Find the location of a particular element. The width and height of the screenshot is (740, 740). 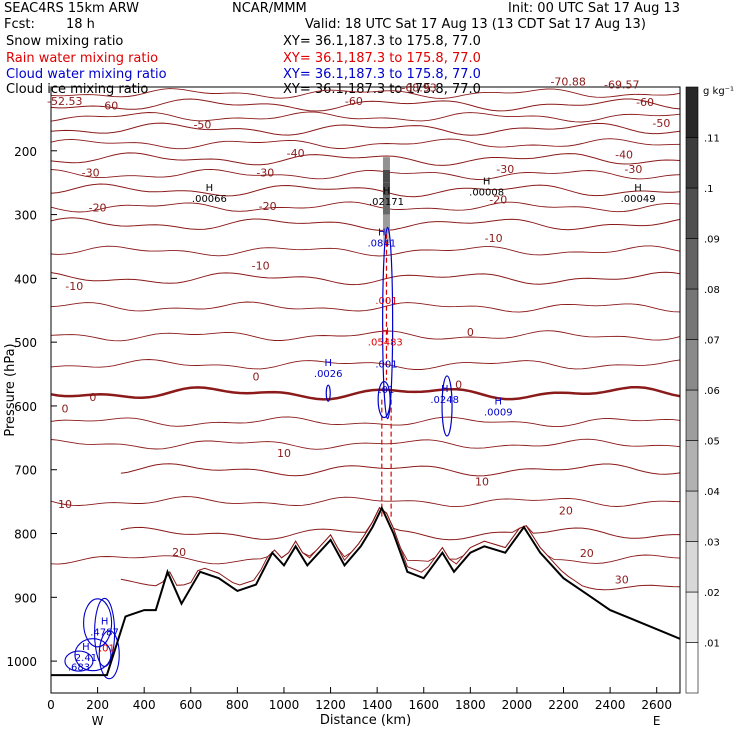

contour-line-label: .683 is located at coordinates (79, 668).